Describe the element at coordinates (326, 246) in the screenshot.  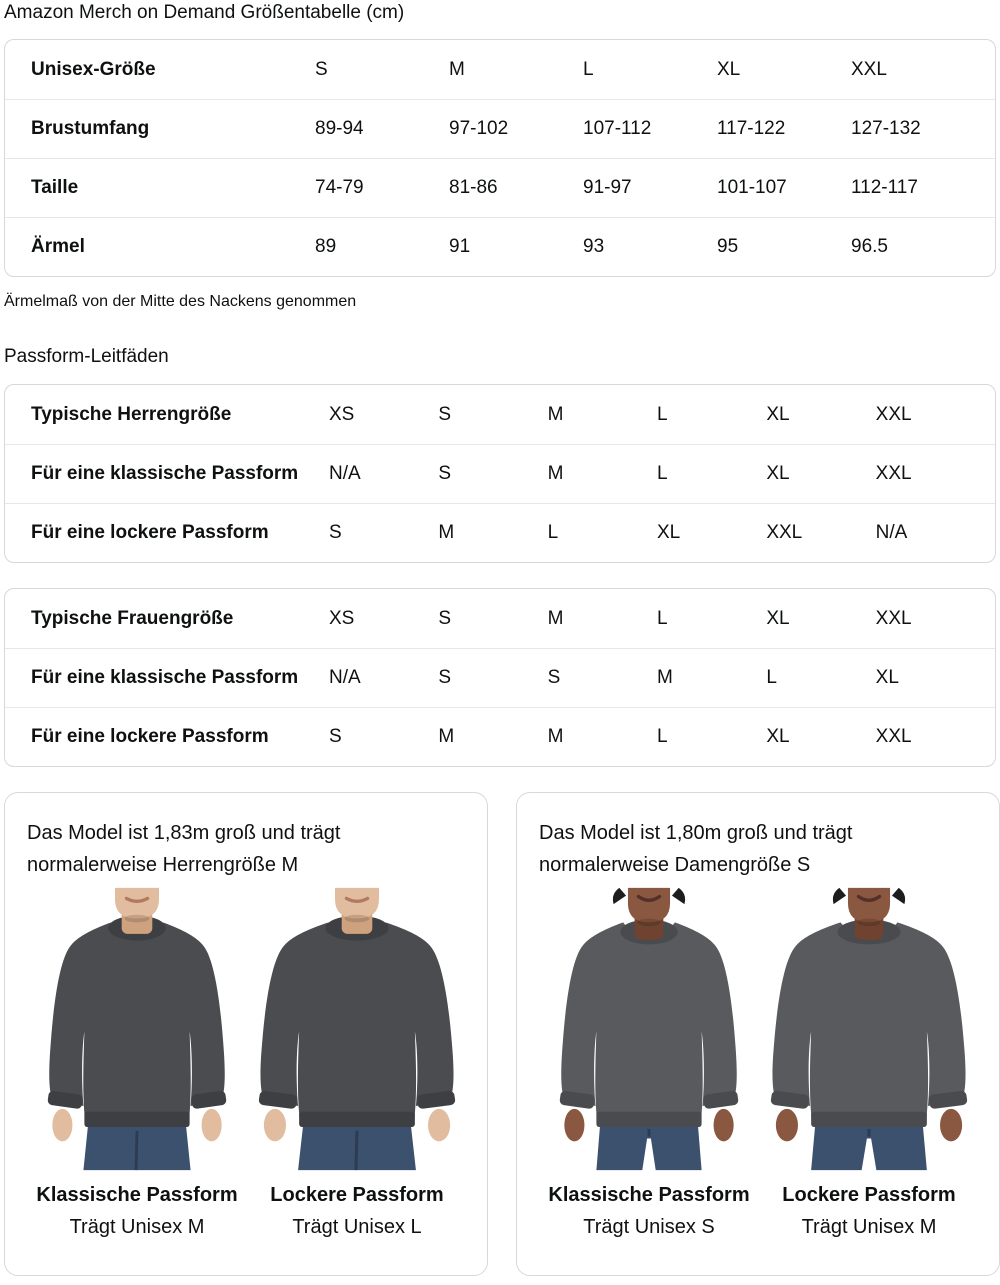
I see `size-cell: 89` at that location.